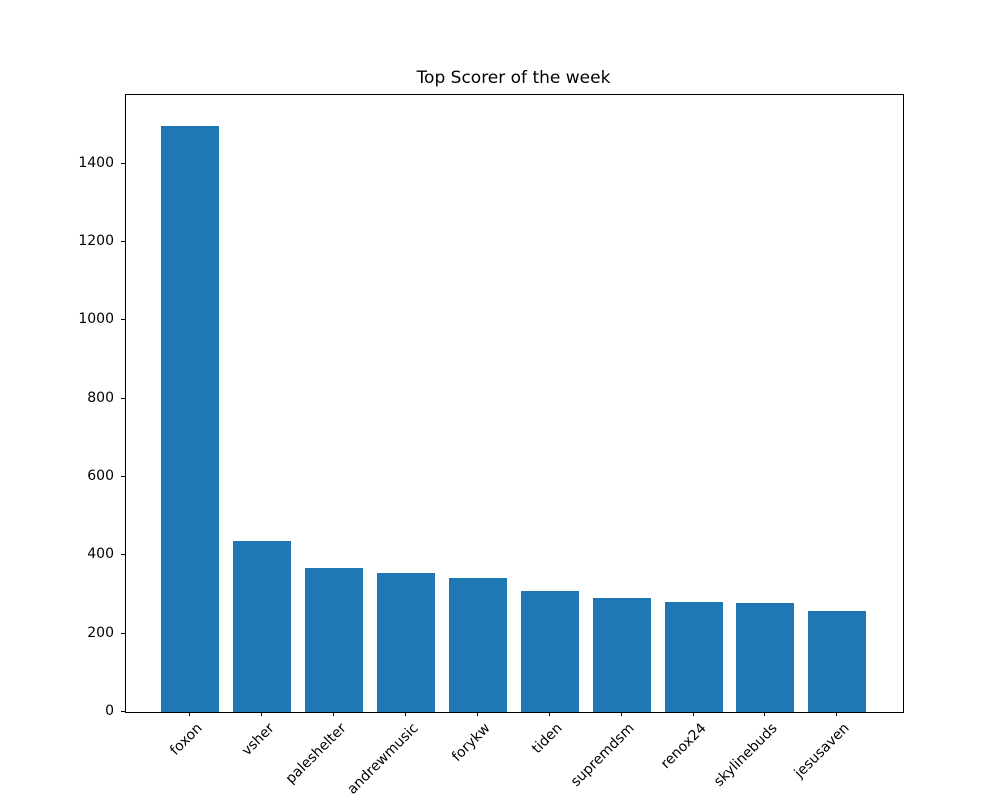 The image size is (1000, 800). Describe the element at coordinates (513, 78) in the screenshot. I see `chart-title: Top Scorer of the week` at that location.